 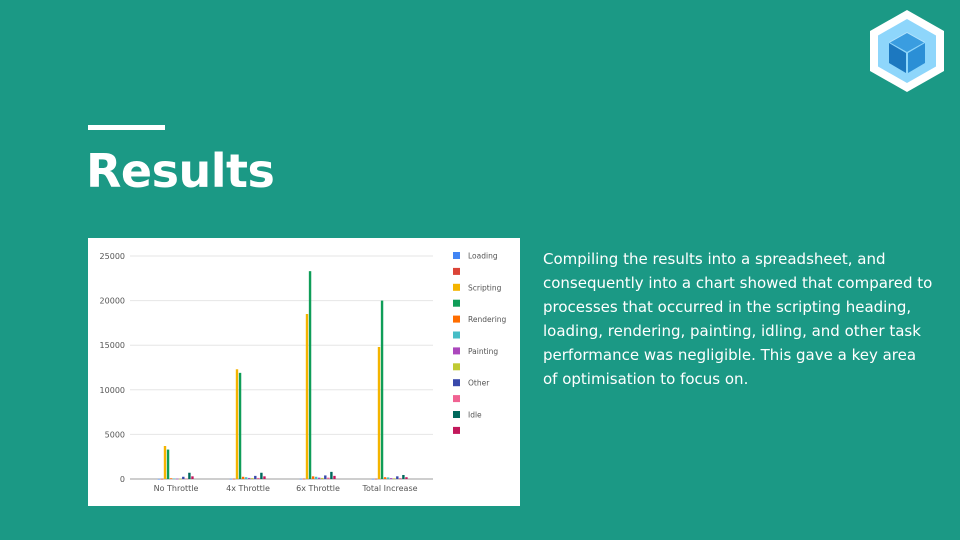 I want to click on webpack-cube-icon, so click(x=907, y=51).